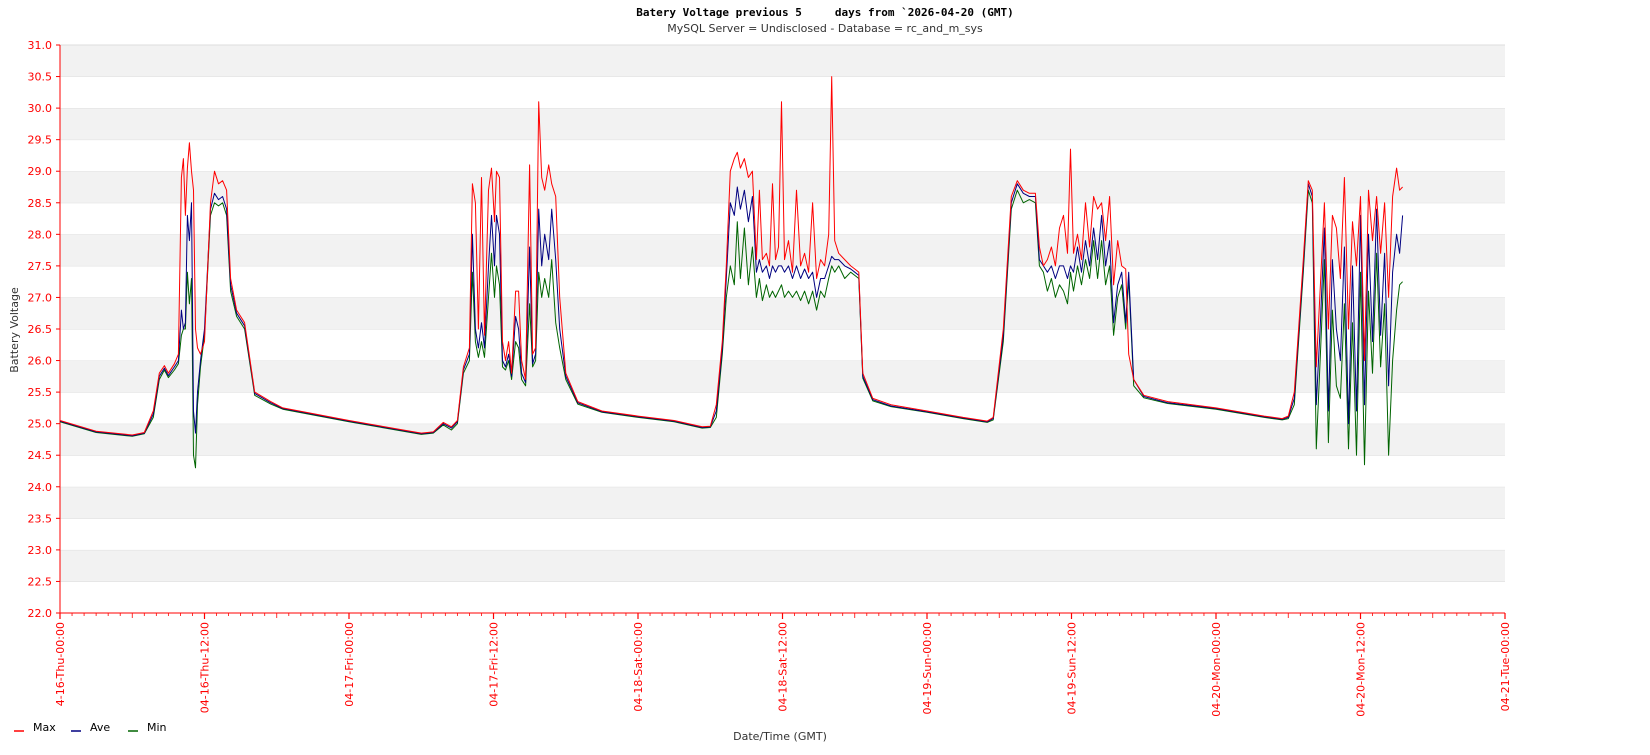 The height and width of the screenshot is (755, 1650). Describe the element at coordinates (1072, 668) in the screenshot. I see `x-tick-label: 04-19-Sun-12:00` at that location.